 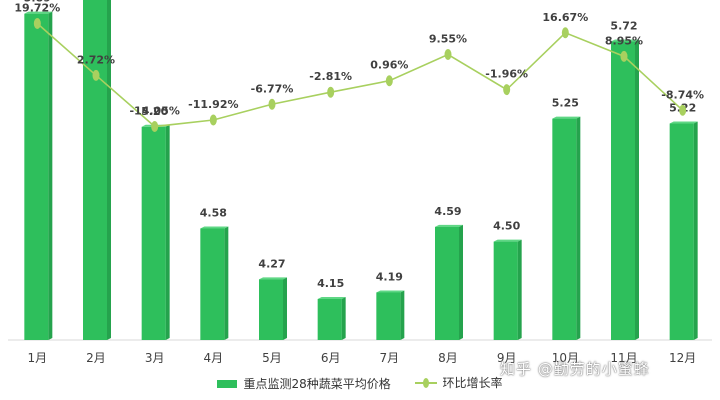 I want to click on growth-rate-label: -1.96%, so click(x=506, y=74).